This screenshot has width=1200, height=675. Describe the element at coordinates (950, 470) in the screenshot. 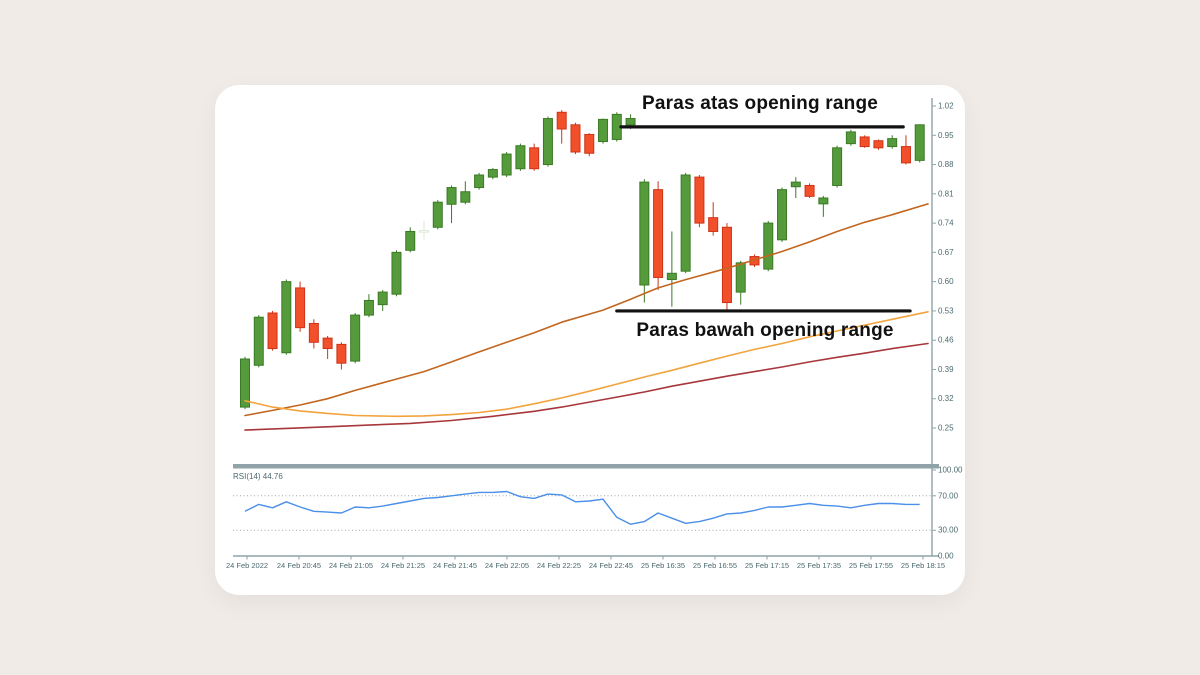

I see `svg-text: 100.00` at that location.